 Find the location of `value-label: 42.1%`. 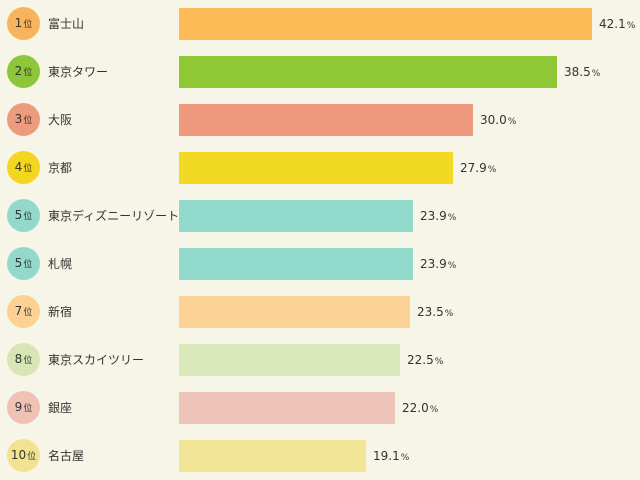

value-label: 42.1% is located at coordinates (617, 25).